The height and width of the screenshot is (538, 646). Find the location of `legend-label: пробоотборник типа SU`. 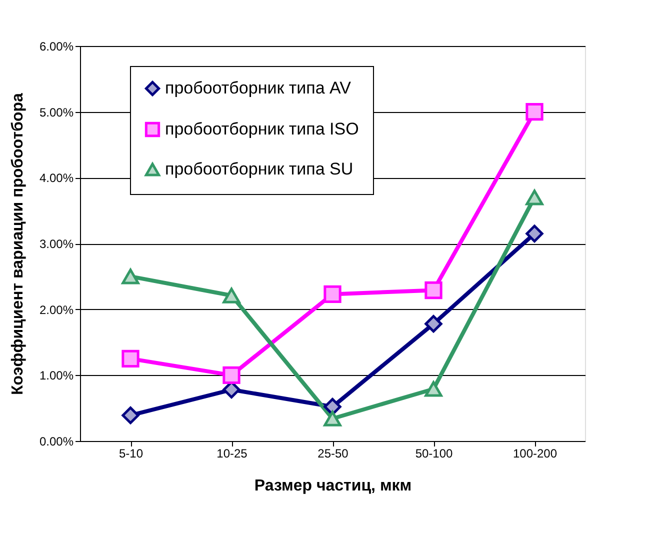

legend-label: пробоотборник типа SU is located at coordinates (259, 169).